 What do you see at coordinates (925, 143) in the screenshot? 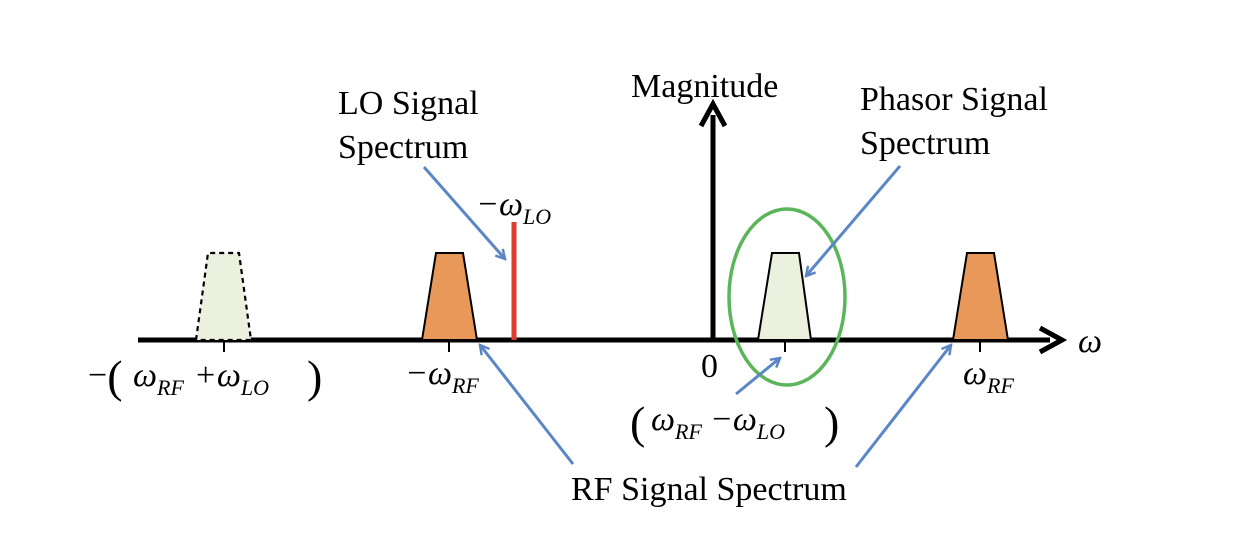
I see `phasor-label-line2: Spectrum` at bounding box center [925, 143].